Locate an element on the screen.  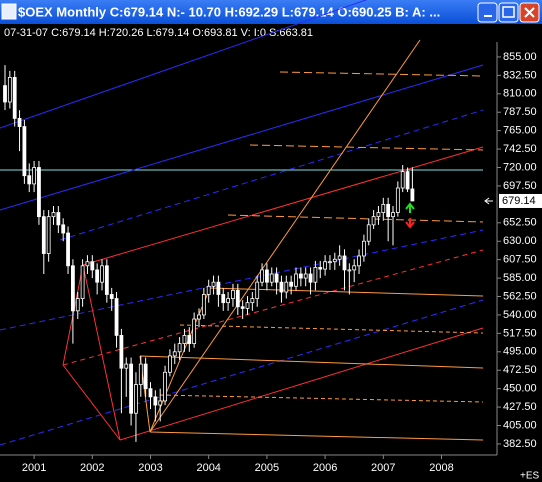
y-tick-label: 450.00 is located at coordinates (520, 389).